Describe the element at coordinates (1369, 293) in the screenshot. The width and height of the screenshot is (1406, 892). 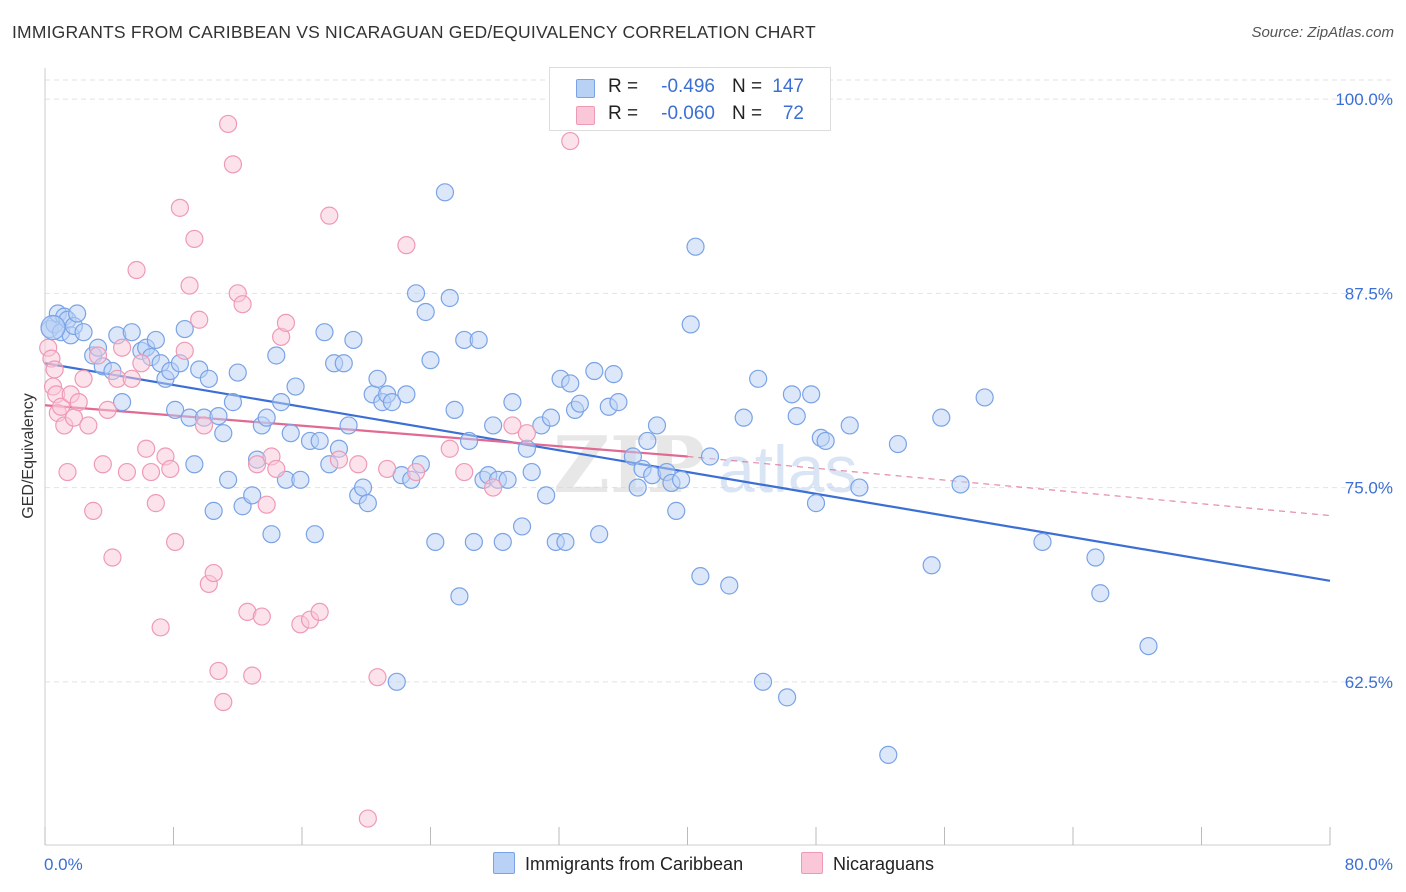
I see `y-tick-label: 87.5%` at that location.